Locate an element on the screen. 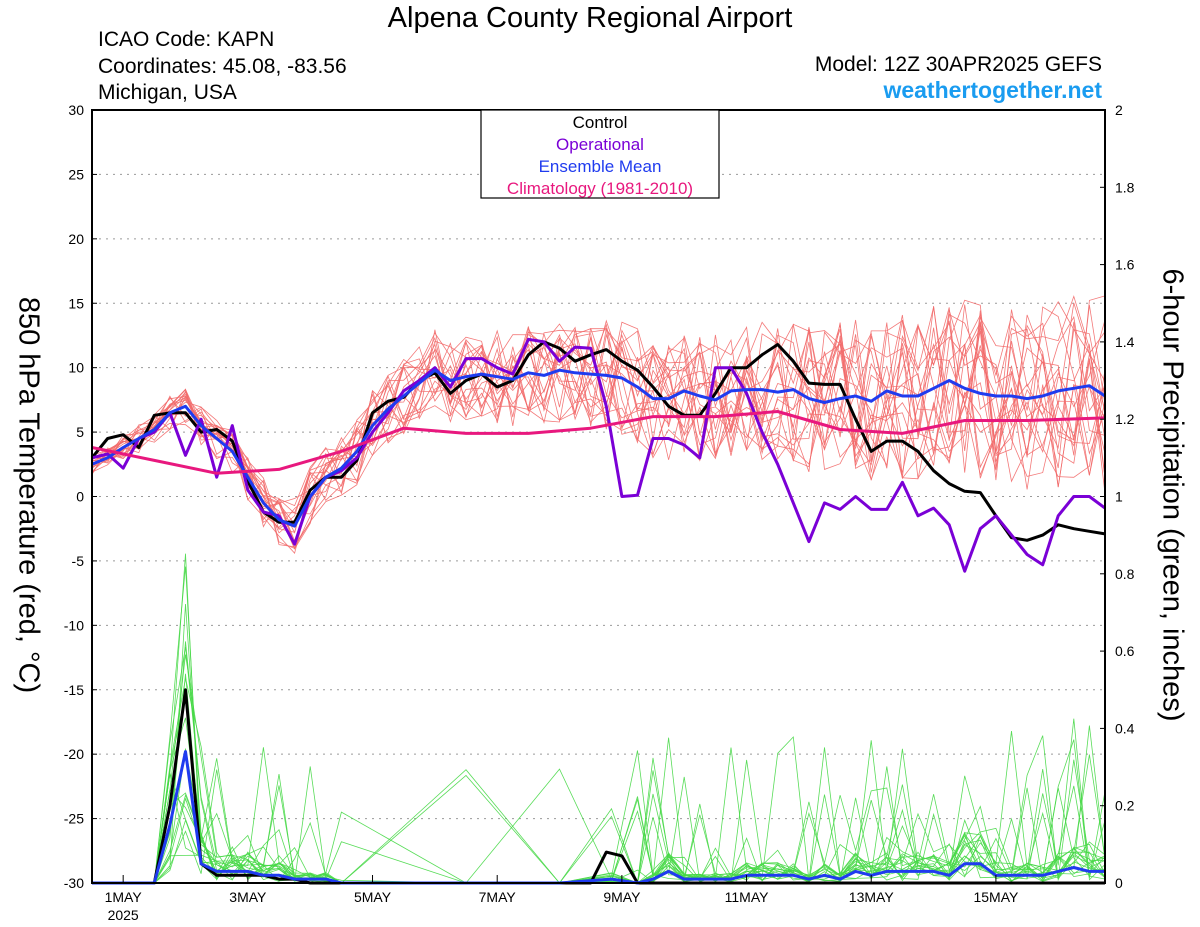  y-right-tick-label: 1.4 is located at coordinates (1125, 342).